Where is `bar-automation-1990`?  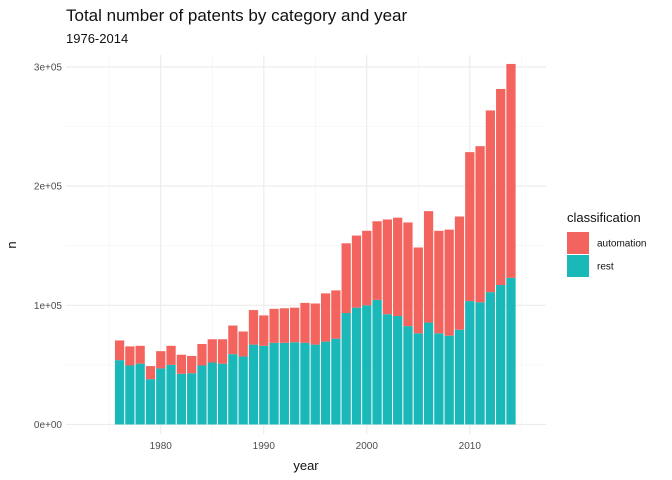
bar-automation-1990 is located at coordinates (263, 330).